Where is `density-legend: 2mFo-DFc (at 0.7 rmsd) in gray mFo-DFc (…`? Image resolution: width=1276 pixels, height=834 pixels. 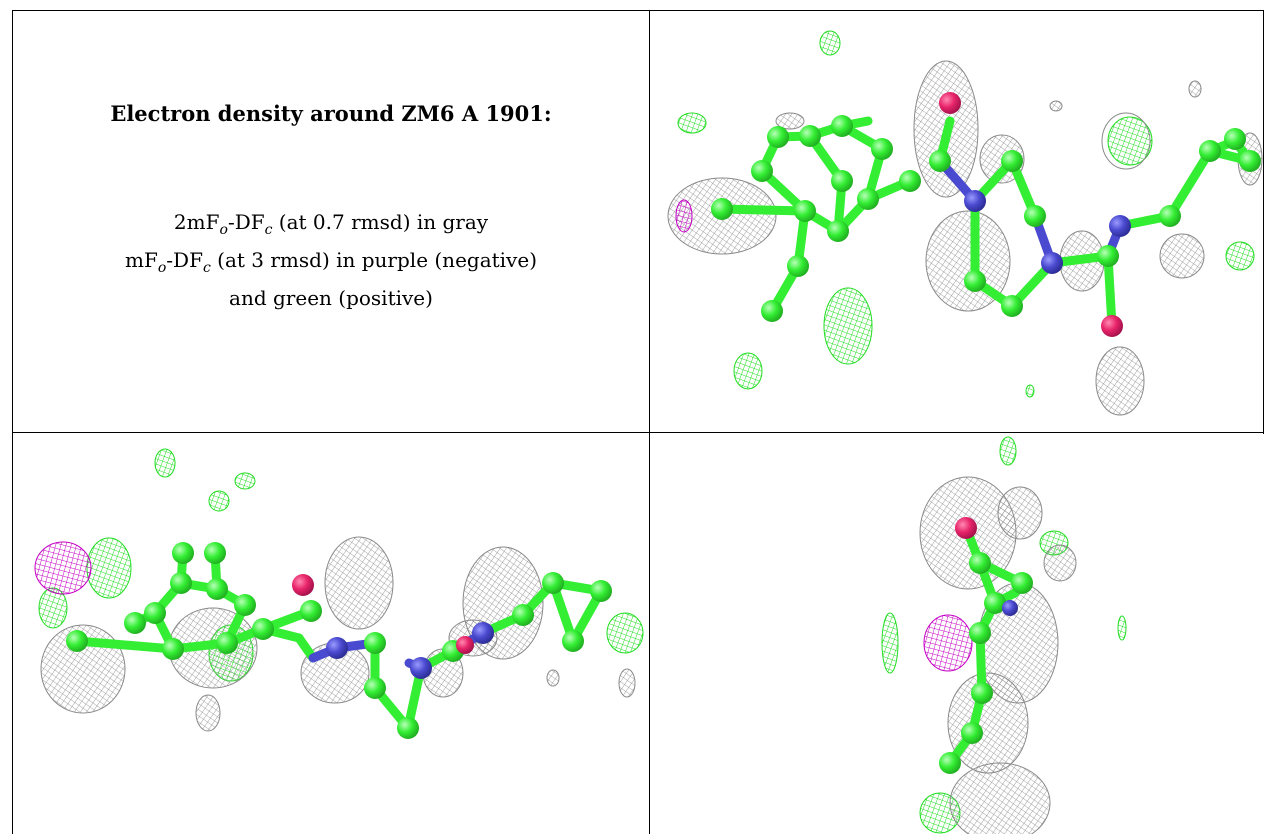 density-legend: 2mFo-DFc (at 0.7 rmsd) in gray mFo-DFc (… is located at coordinates (331, 260).